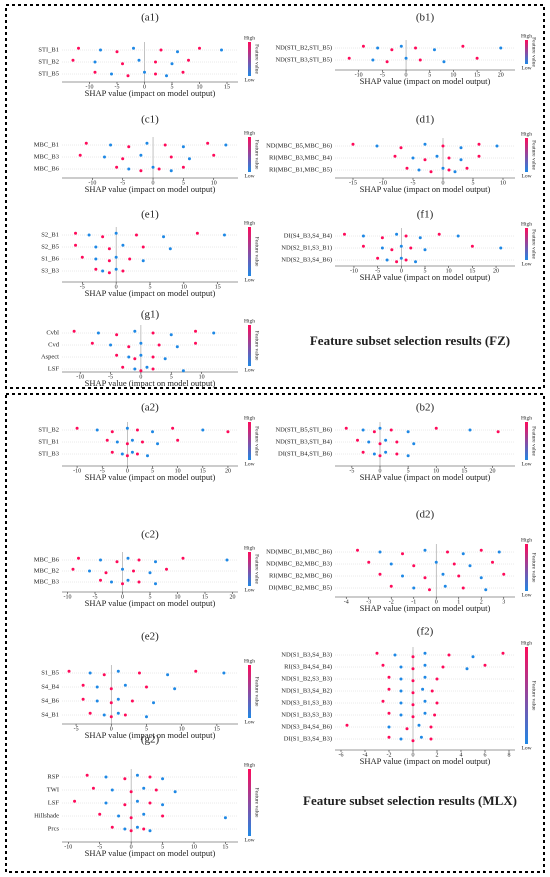  I want to click on x-tick-label: -5, so click(95, 597).